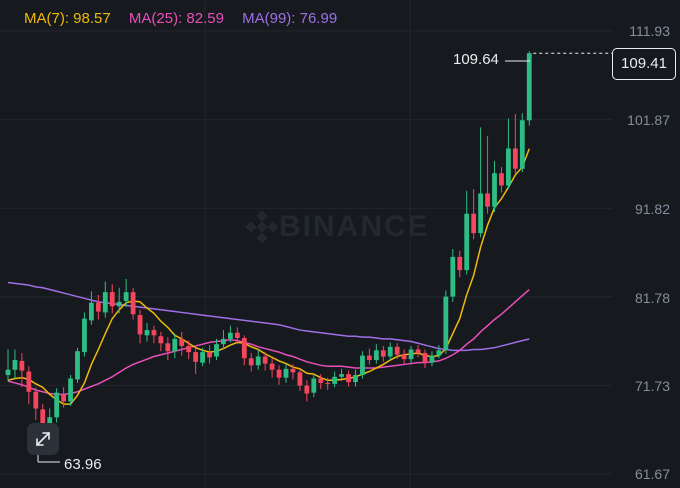  What do you see at coordinates (652, 209) in the screenshot?
I see `y-tick-label: 91.82` at bounding box center [652, 209].